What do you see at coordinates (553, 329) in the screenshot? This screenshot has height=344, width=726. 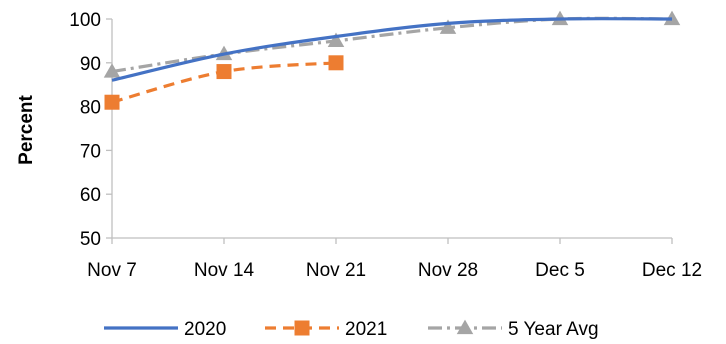 I see `legend-label: 5 Year Avg` at bounding box center [553, 329].